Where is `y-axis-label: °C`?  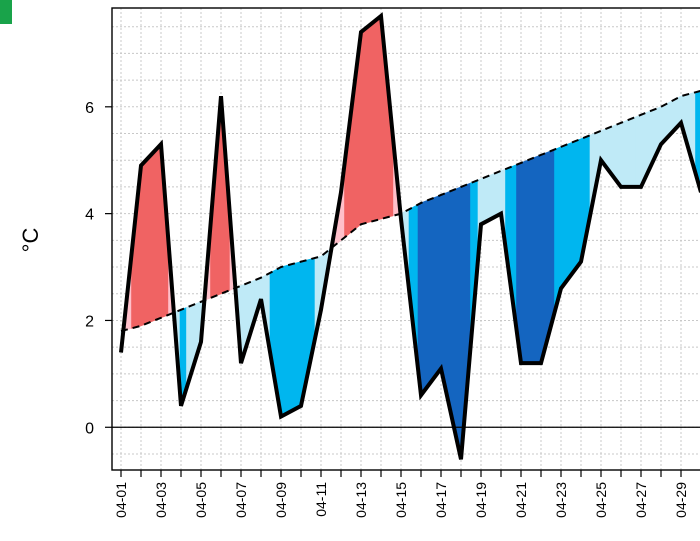 y-axis-label: °C is located at coordinates (30, 240).